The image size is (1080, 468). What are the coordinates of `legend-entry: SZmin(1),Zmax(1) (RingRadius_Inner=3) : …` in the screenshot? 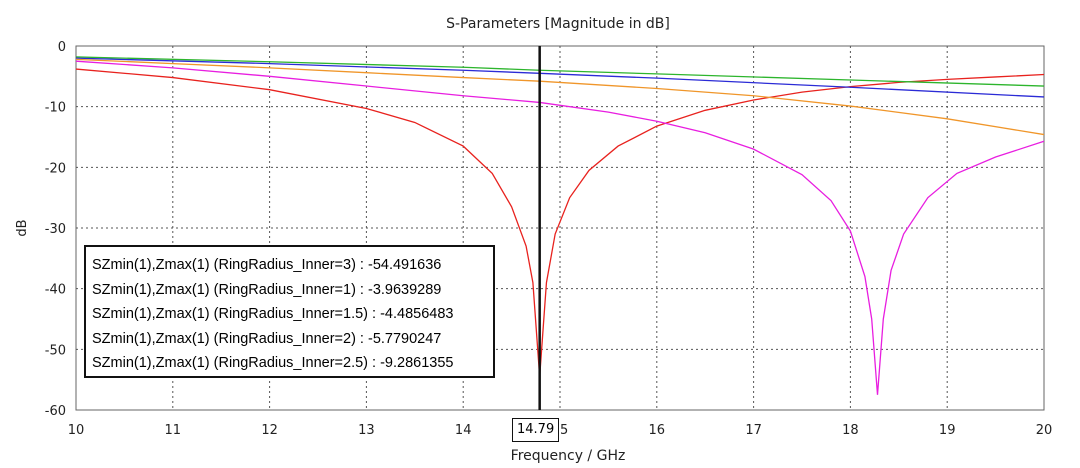 It's located at (267, 265).